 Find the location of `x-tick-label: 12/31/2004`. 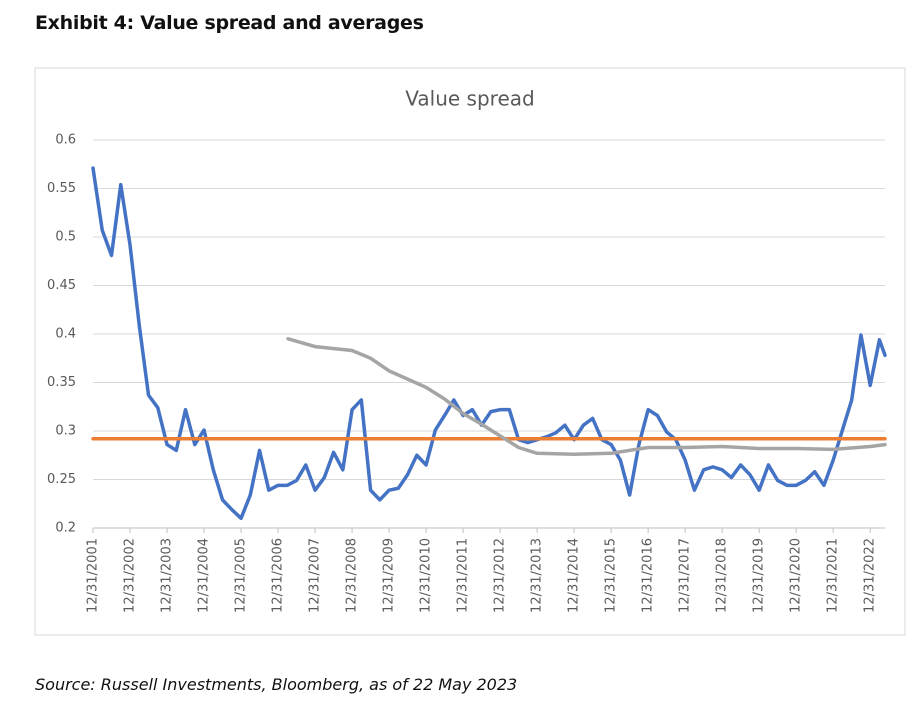

x-tick-label: 12/31/2004 is located at coordinates (204, 575).